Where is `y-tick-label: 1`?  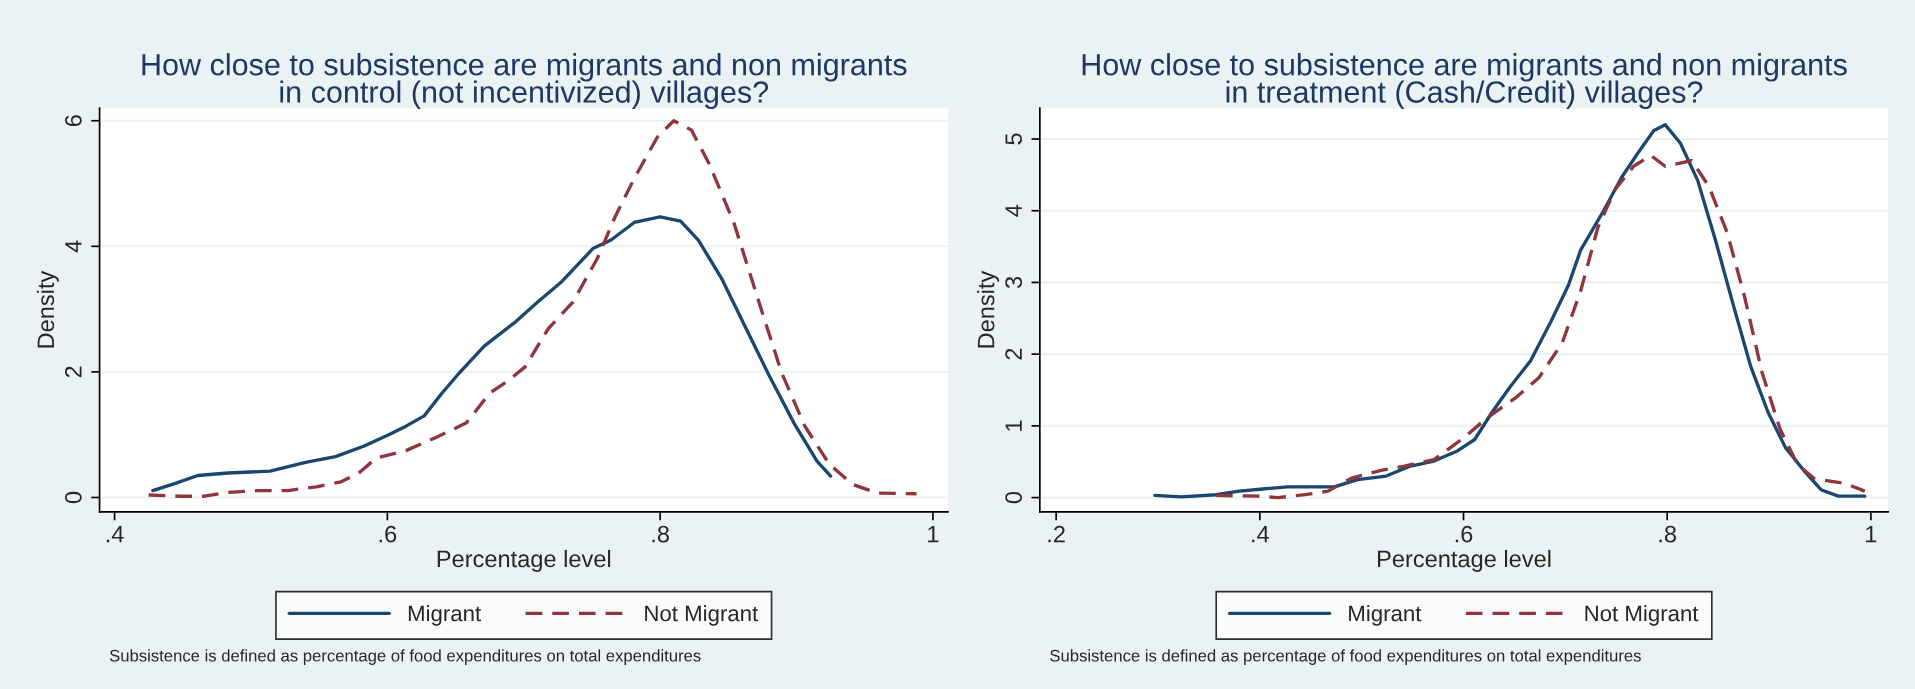
y-tick-label: 1 is located at coordinates (1013, 425).